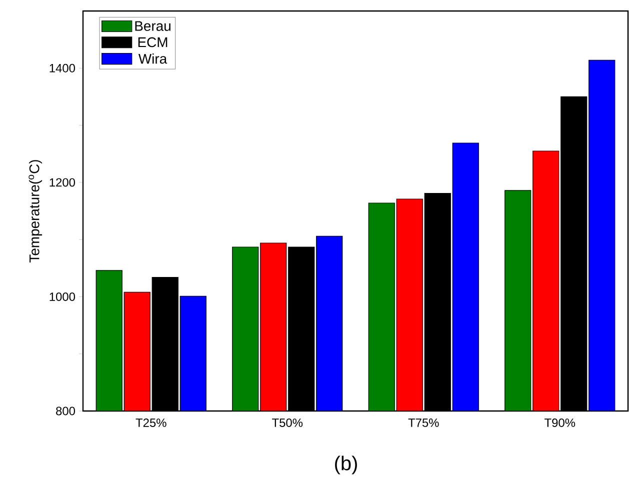  Describe the element at coordinates (287, 422) in the screenshot. I see `x-tick-label: T50%` at that location.